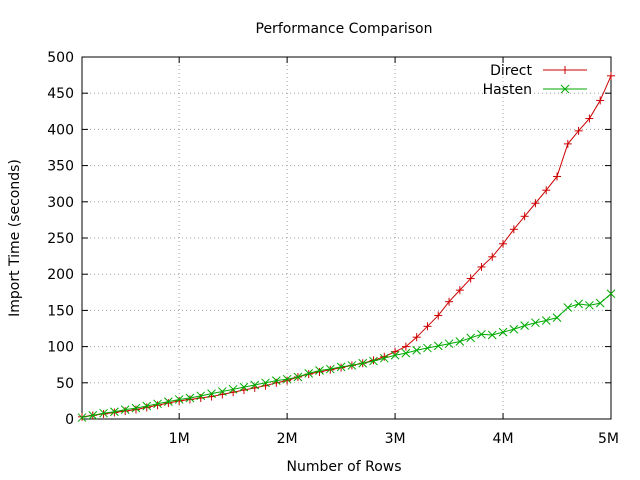  I want to click on x-tick-label: 2M, so click(287, 439).